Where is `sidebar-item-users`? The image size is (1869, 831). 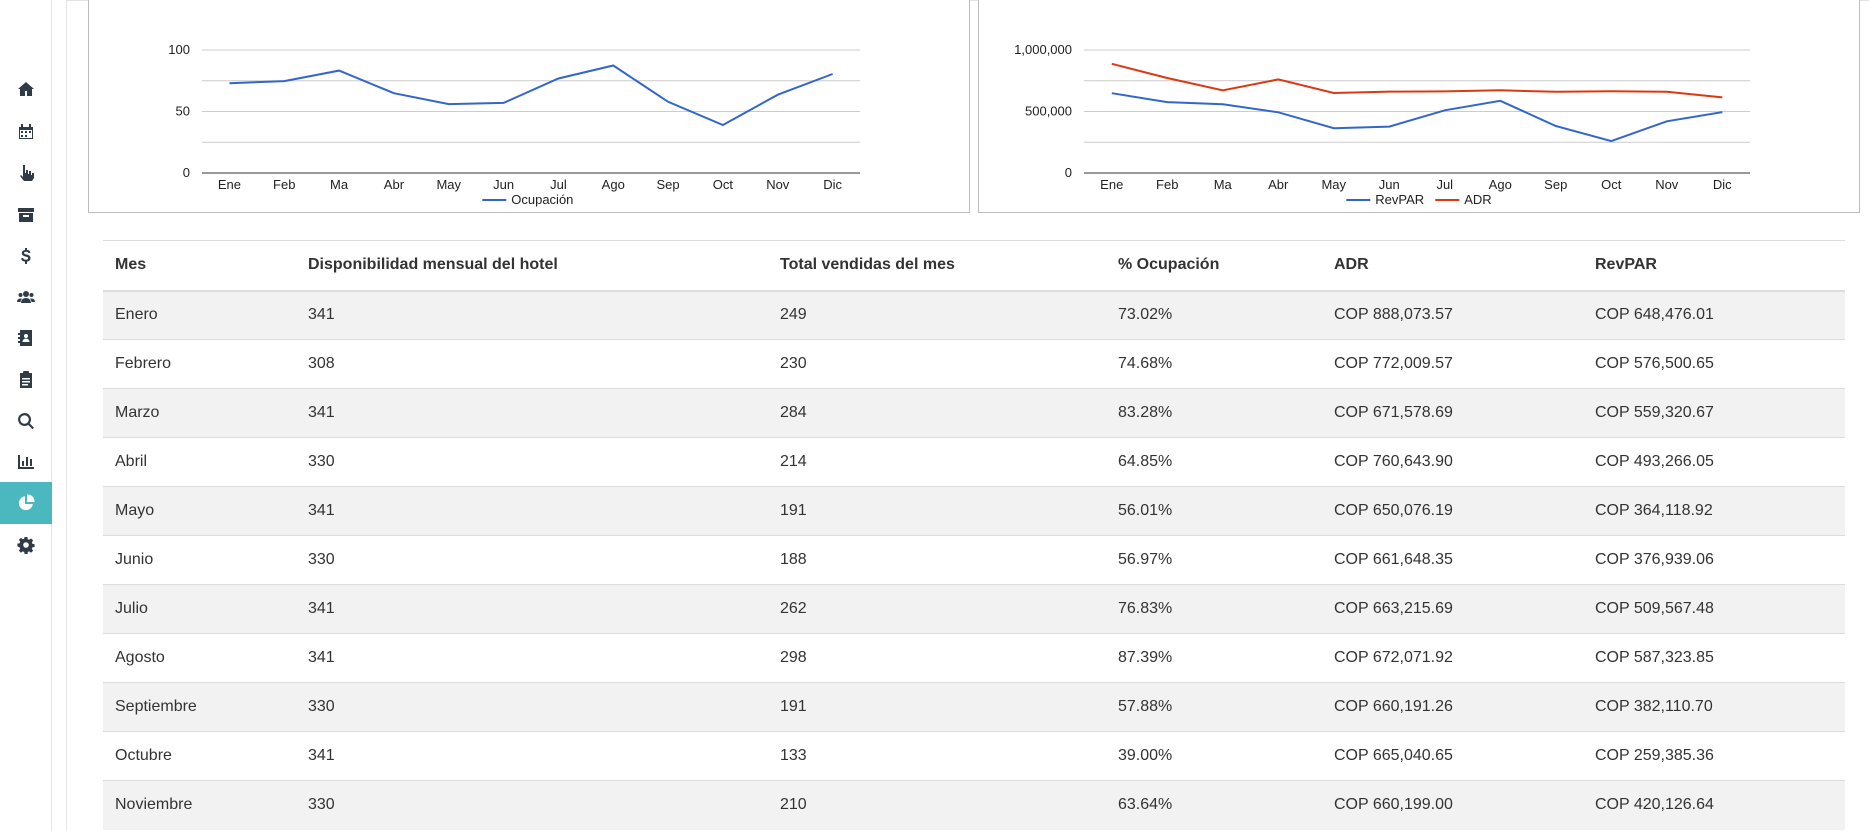 sidebar-item-users is located at coordinates (26, 297).